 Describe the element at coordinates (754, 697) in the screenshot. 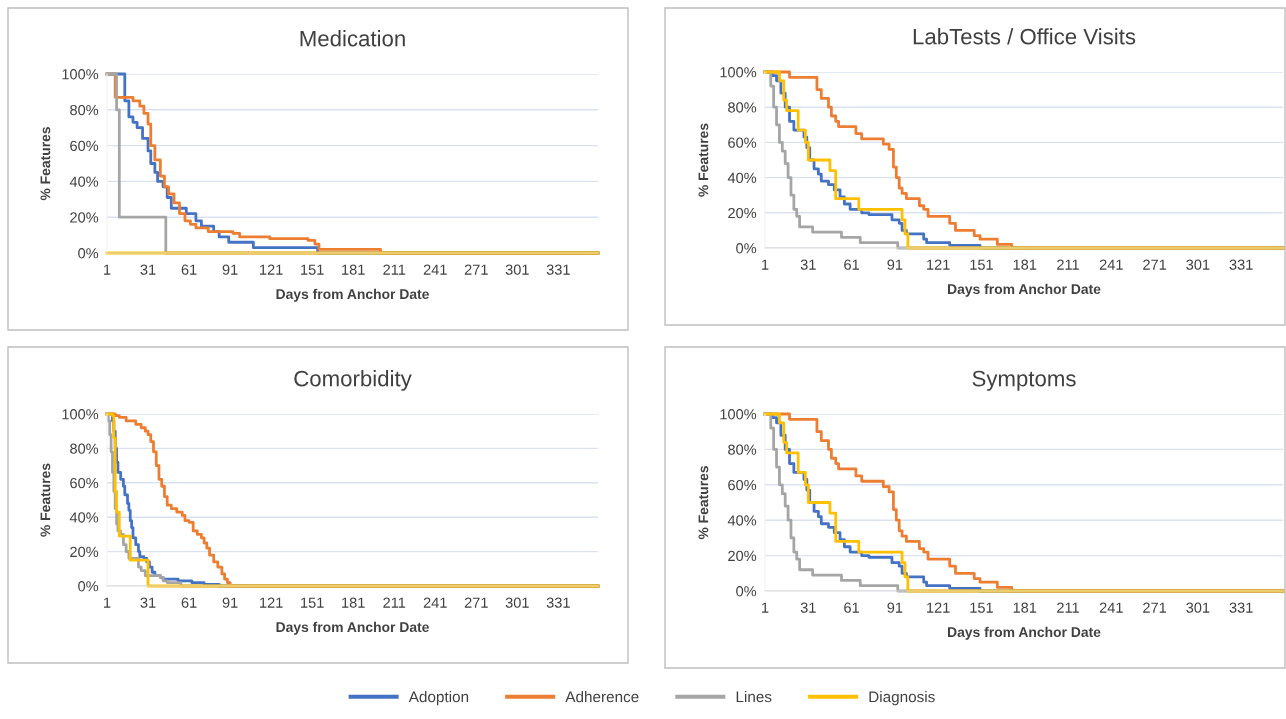

I see `legend-label: Lines` at that location.